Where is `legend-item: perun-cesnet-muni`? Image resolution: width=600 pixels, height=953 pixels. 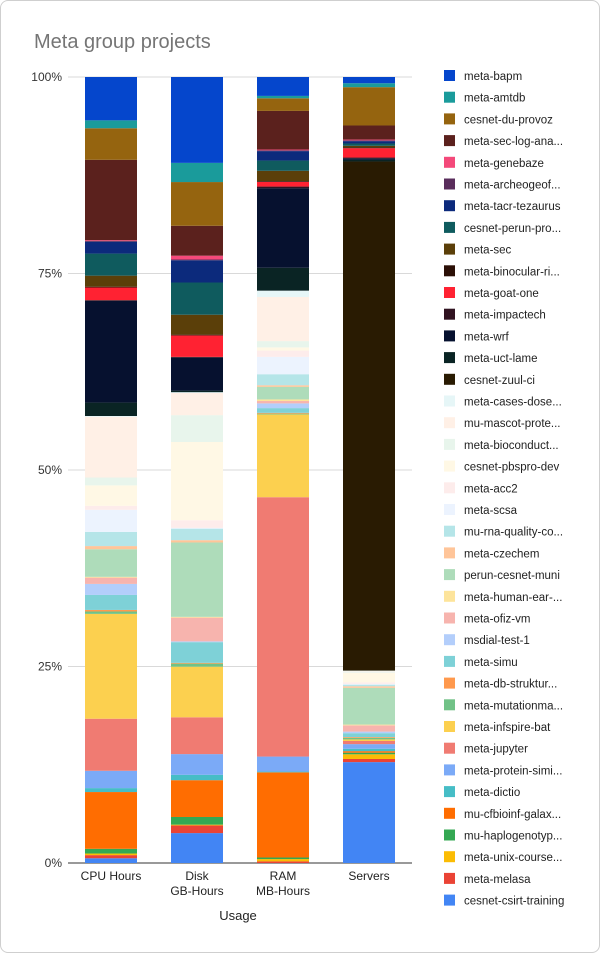
legend-item: perun-cesnet-muni is located at coordinates (502, 575).